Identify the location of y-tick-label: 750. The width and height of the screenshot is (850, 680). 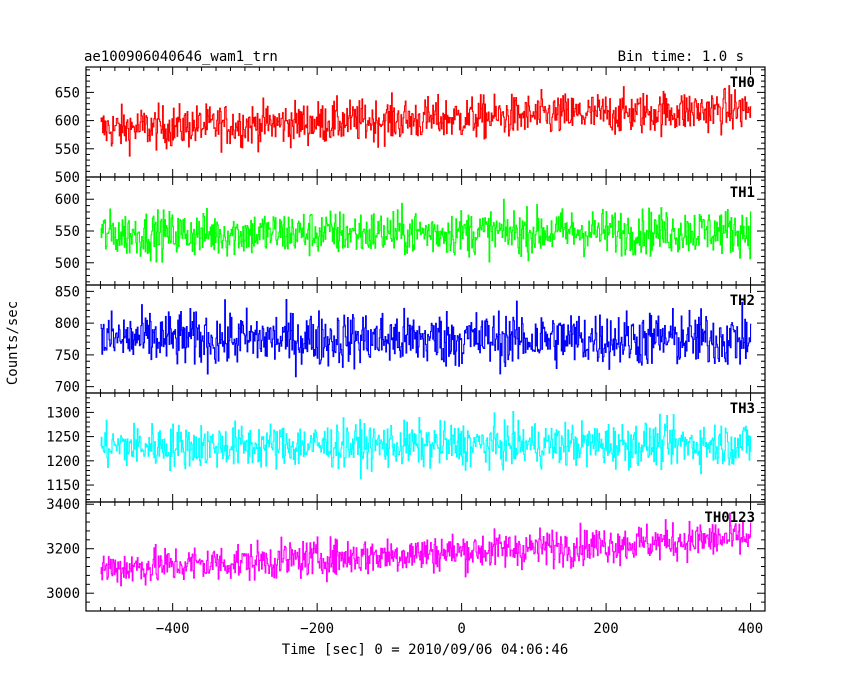
(67, 356).